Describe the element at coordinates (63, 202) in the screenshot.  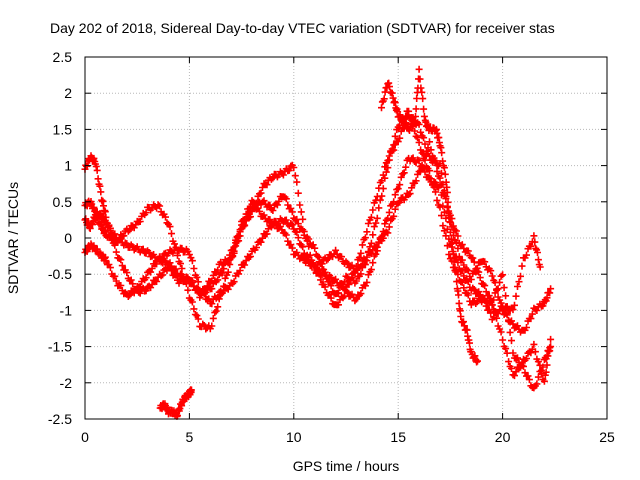
I see `y-tick-label: 0.5` at that location.